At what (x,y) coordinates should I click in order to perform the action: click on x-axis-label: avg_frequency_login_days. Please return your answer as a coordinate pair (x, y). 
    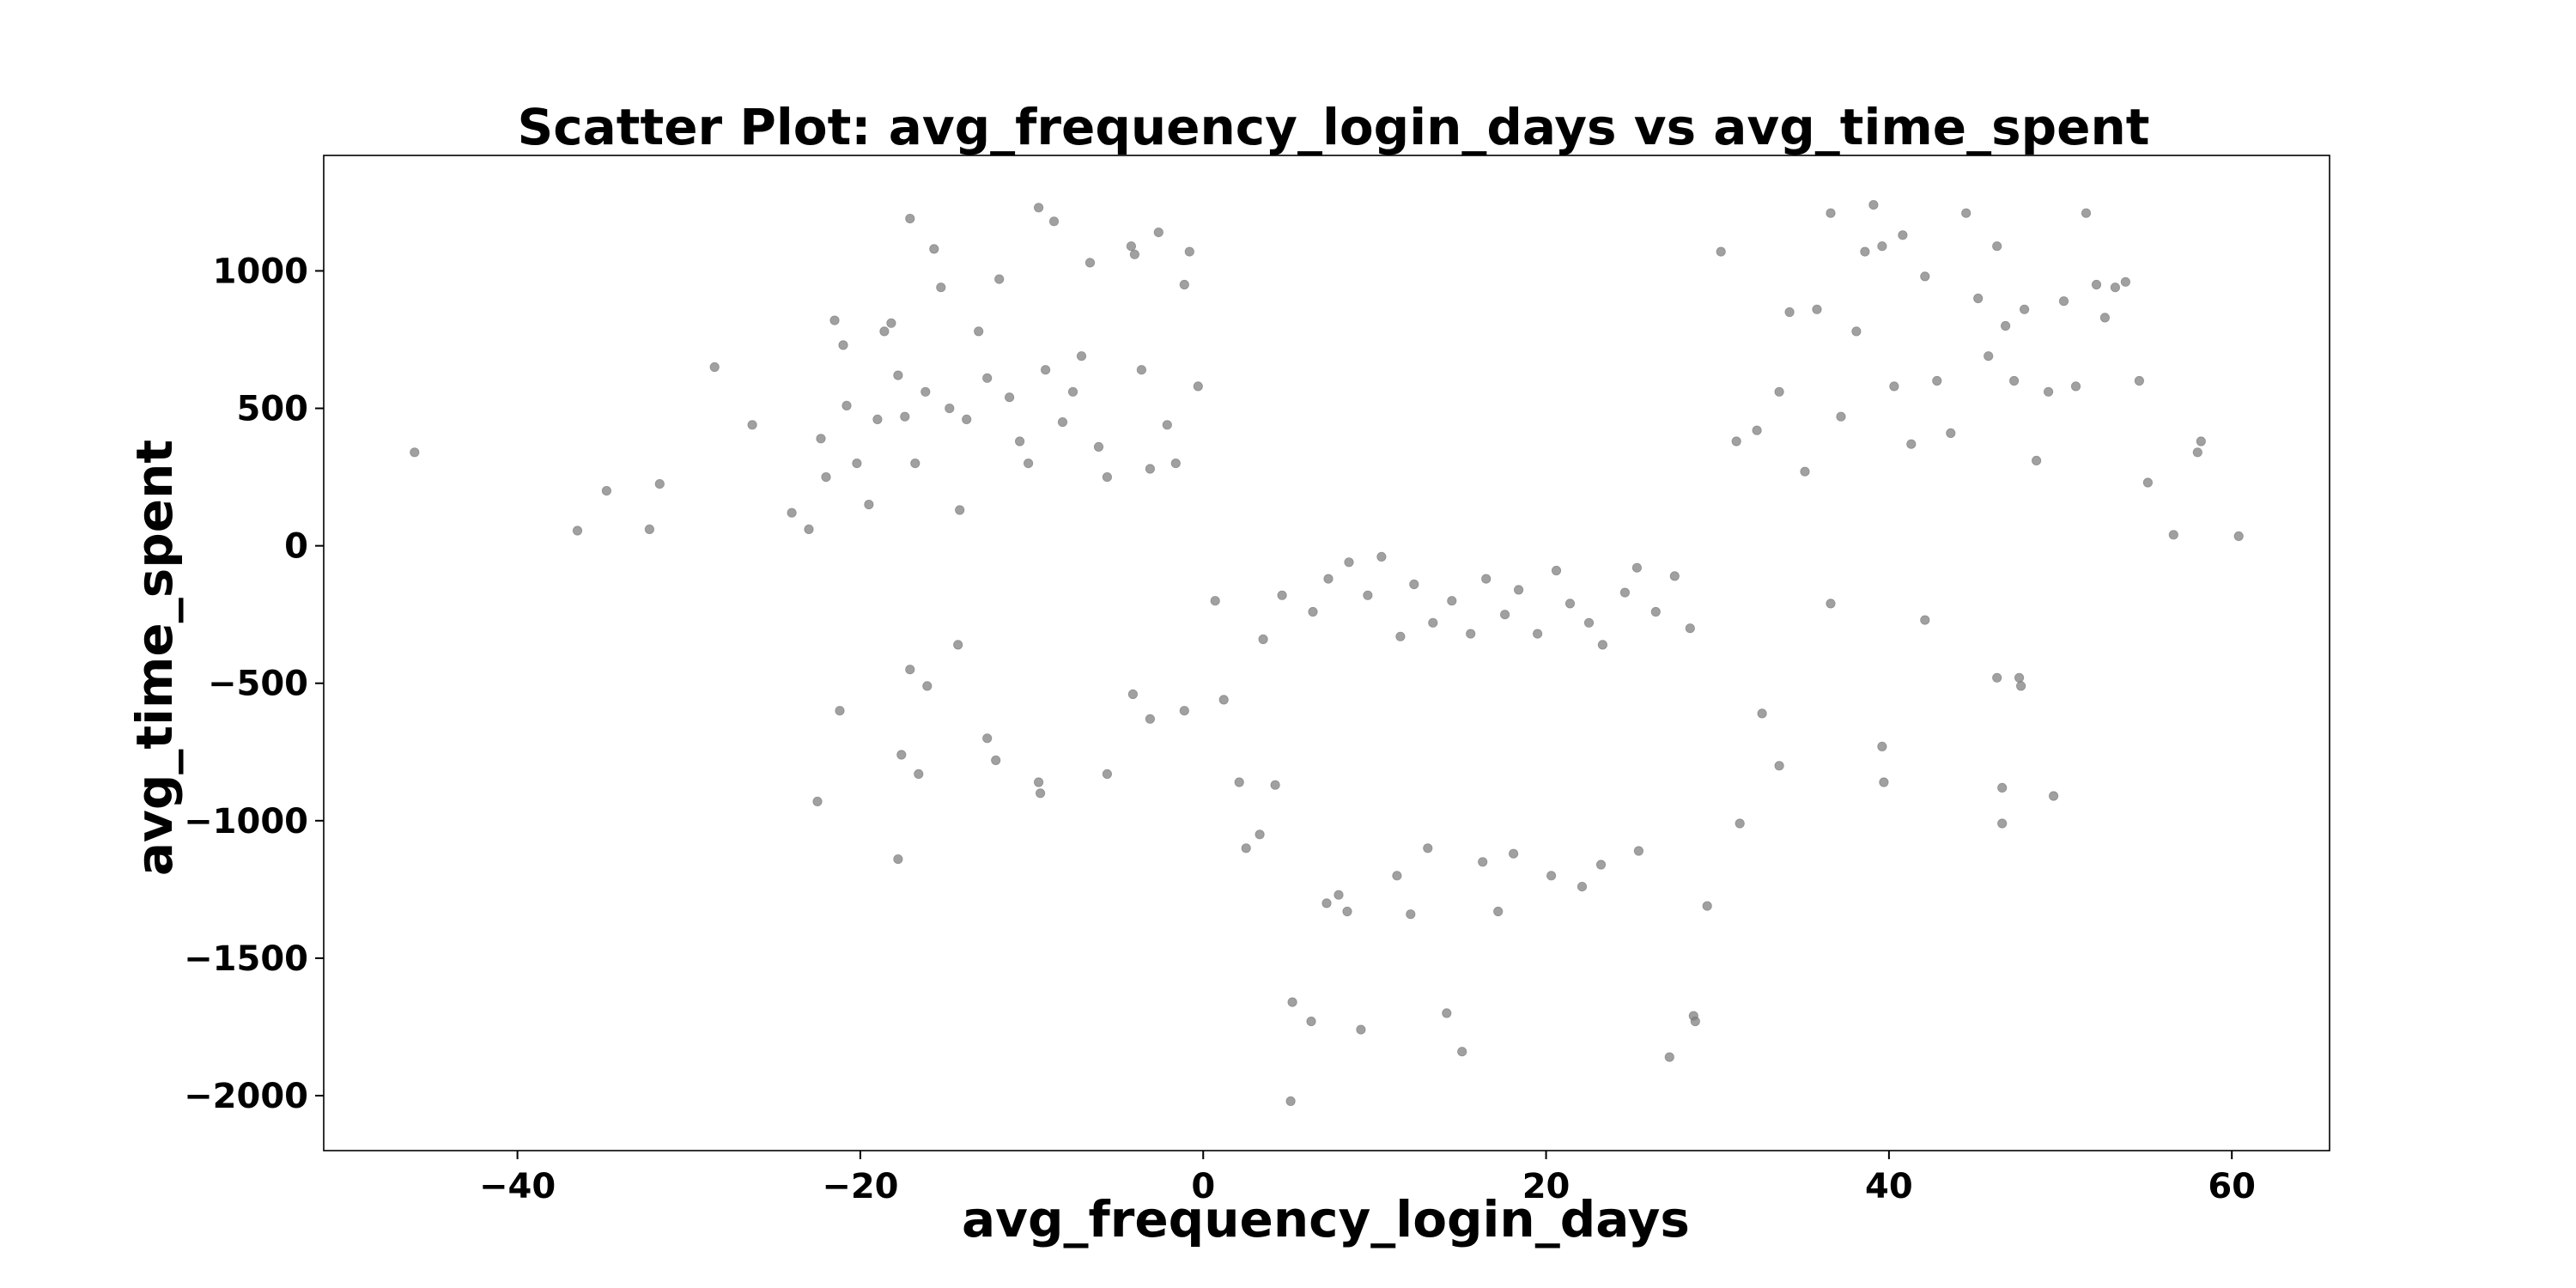
    Looking at the image, I should click on (1326, 1219).